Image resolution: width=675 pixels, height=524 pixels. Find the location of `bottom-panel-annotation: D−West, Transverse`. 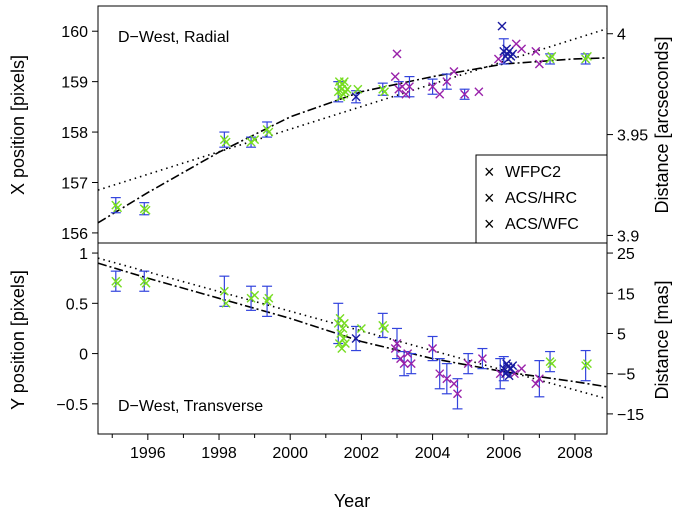

bottom-panel-annotation: D−West, Transverse is located at coordinates (190, 406).